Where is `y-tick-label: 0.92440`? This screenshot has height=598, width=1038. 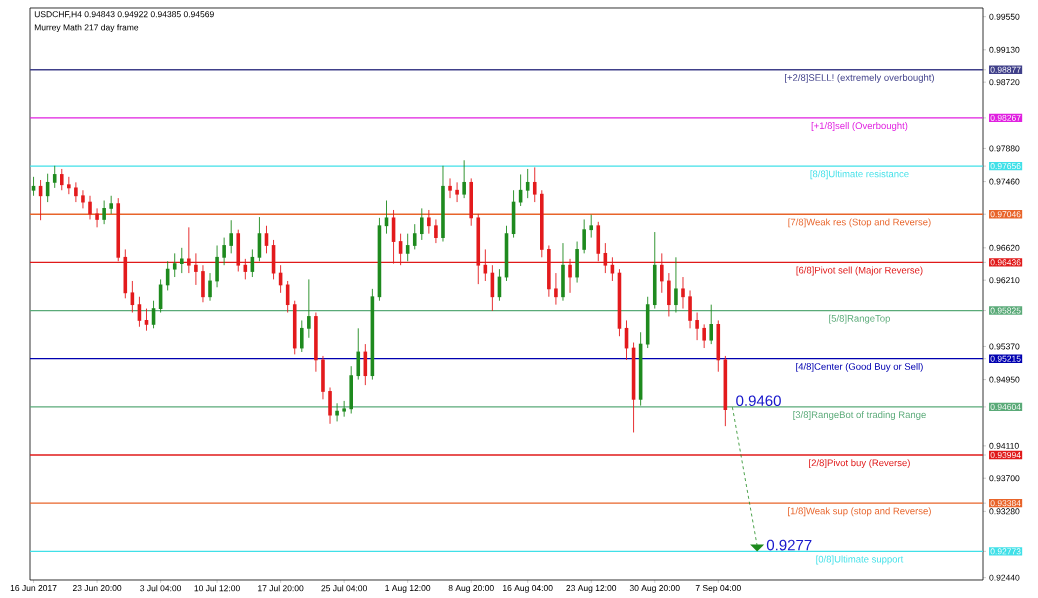 y-tick-label: 0.92440 is located at coordinates (1004, 577).